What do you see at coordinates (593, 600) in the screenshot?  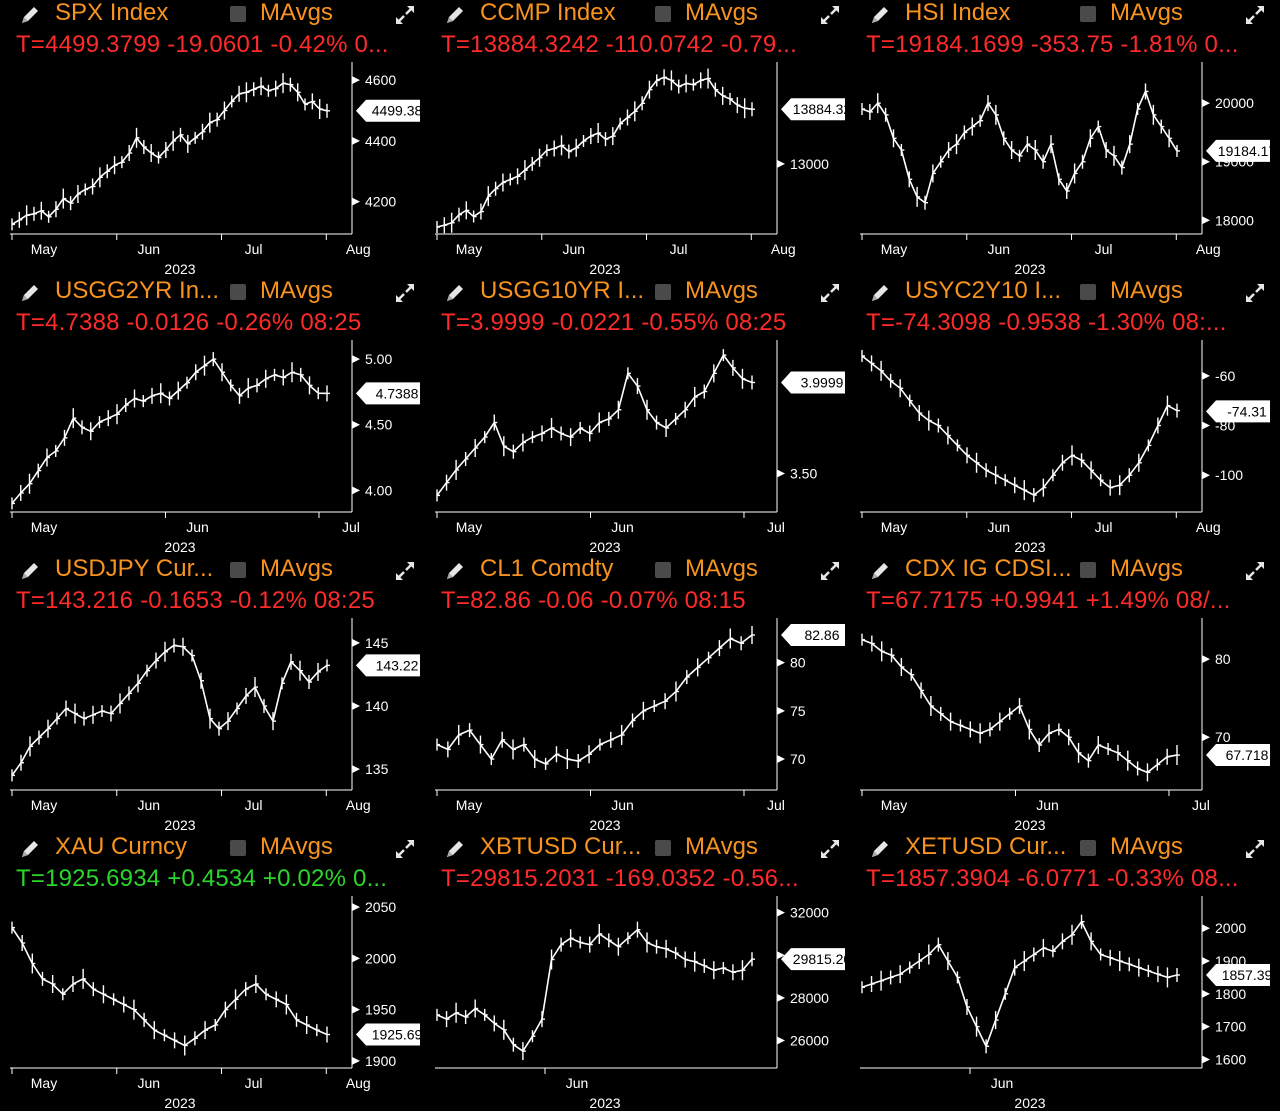 I see `quote-line: T=82.86 -0.06 -0.07% 08:15` at bounding box center [593, 600].